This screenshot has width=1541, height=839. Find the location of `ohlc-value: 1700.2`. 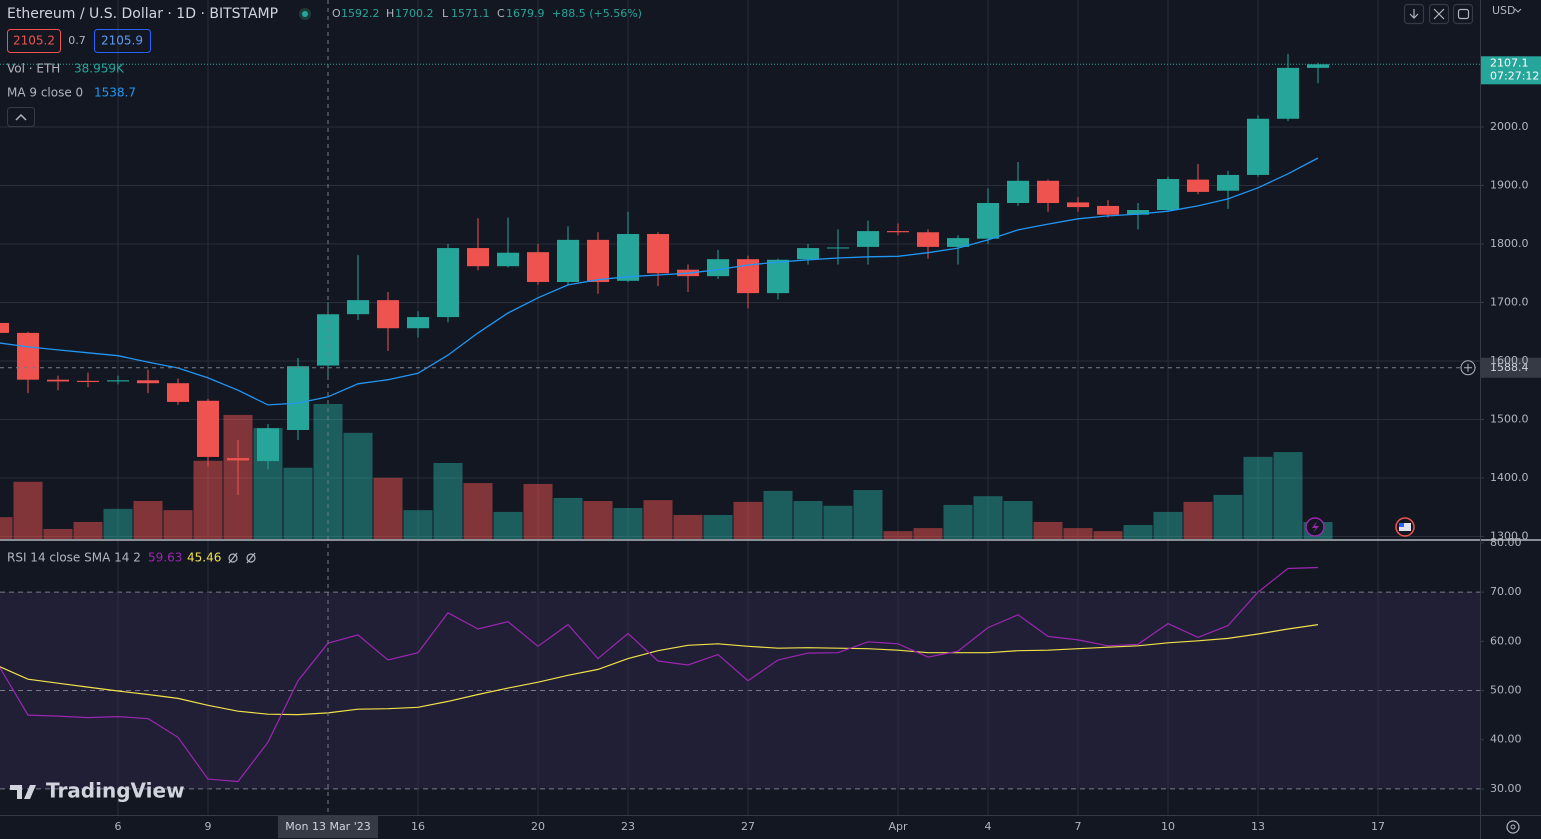

ohlc-value: 1700.2 is located at coordinates (414, 13).